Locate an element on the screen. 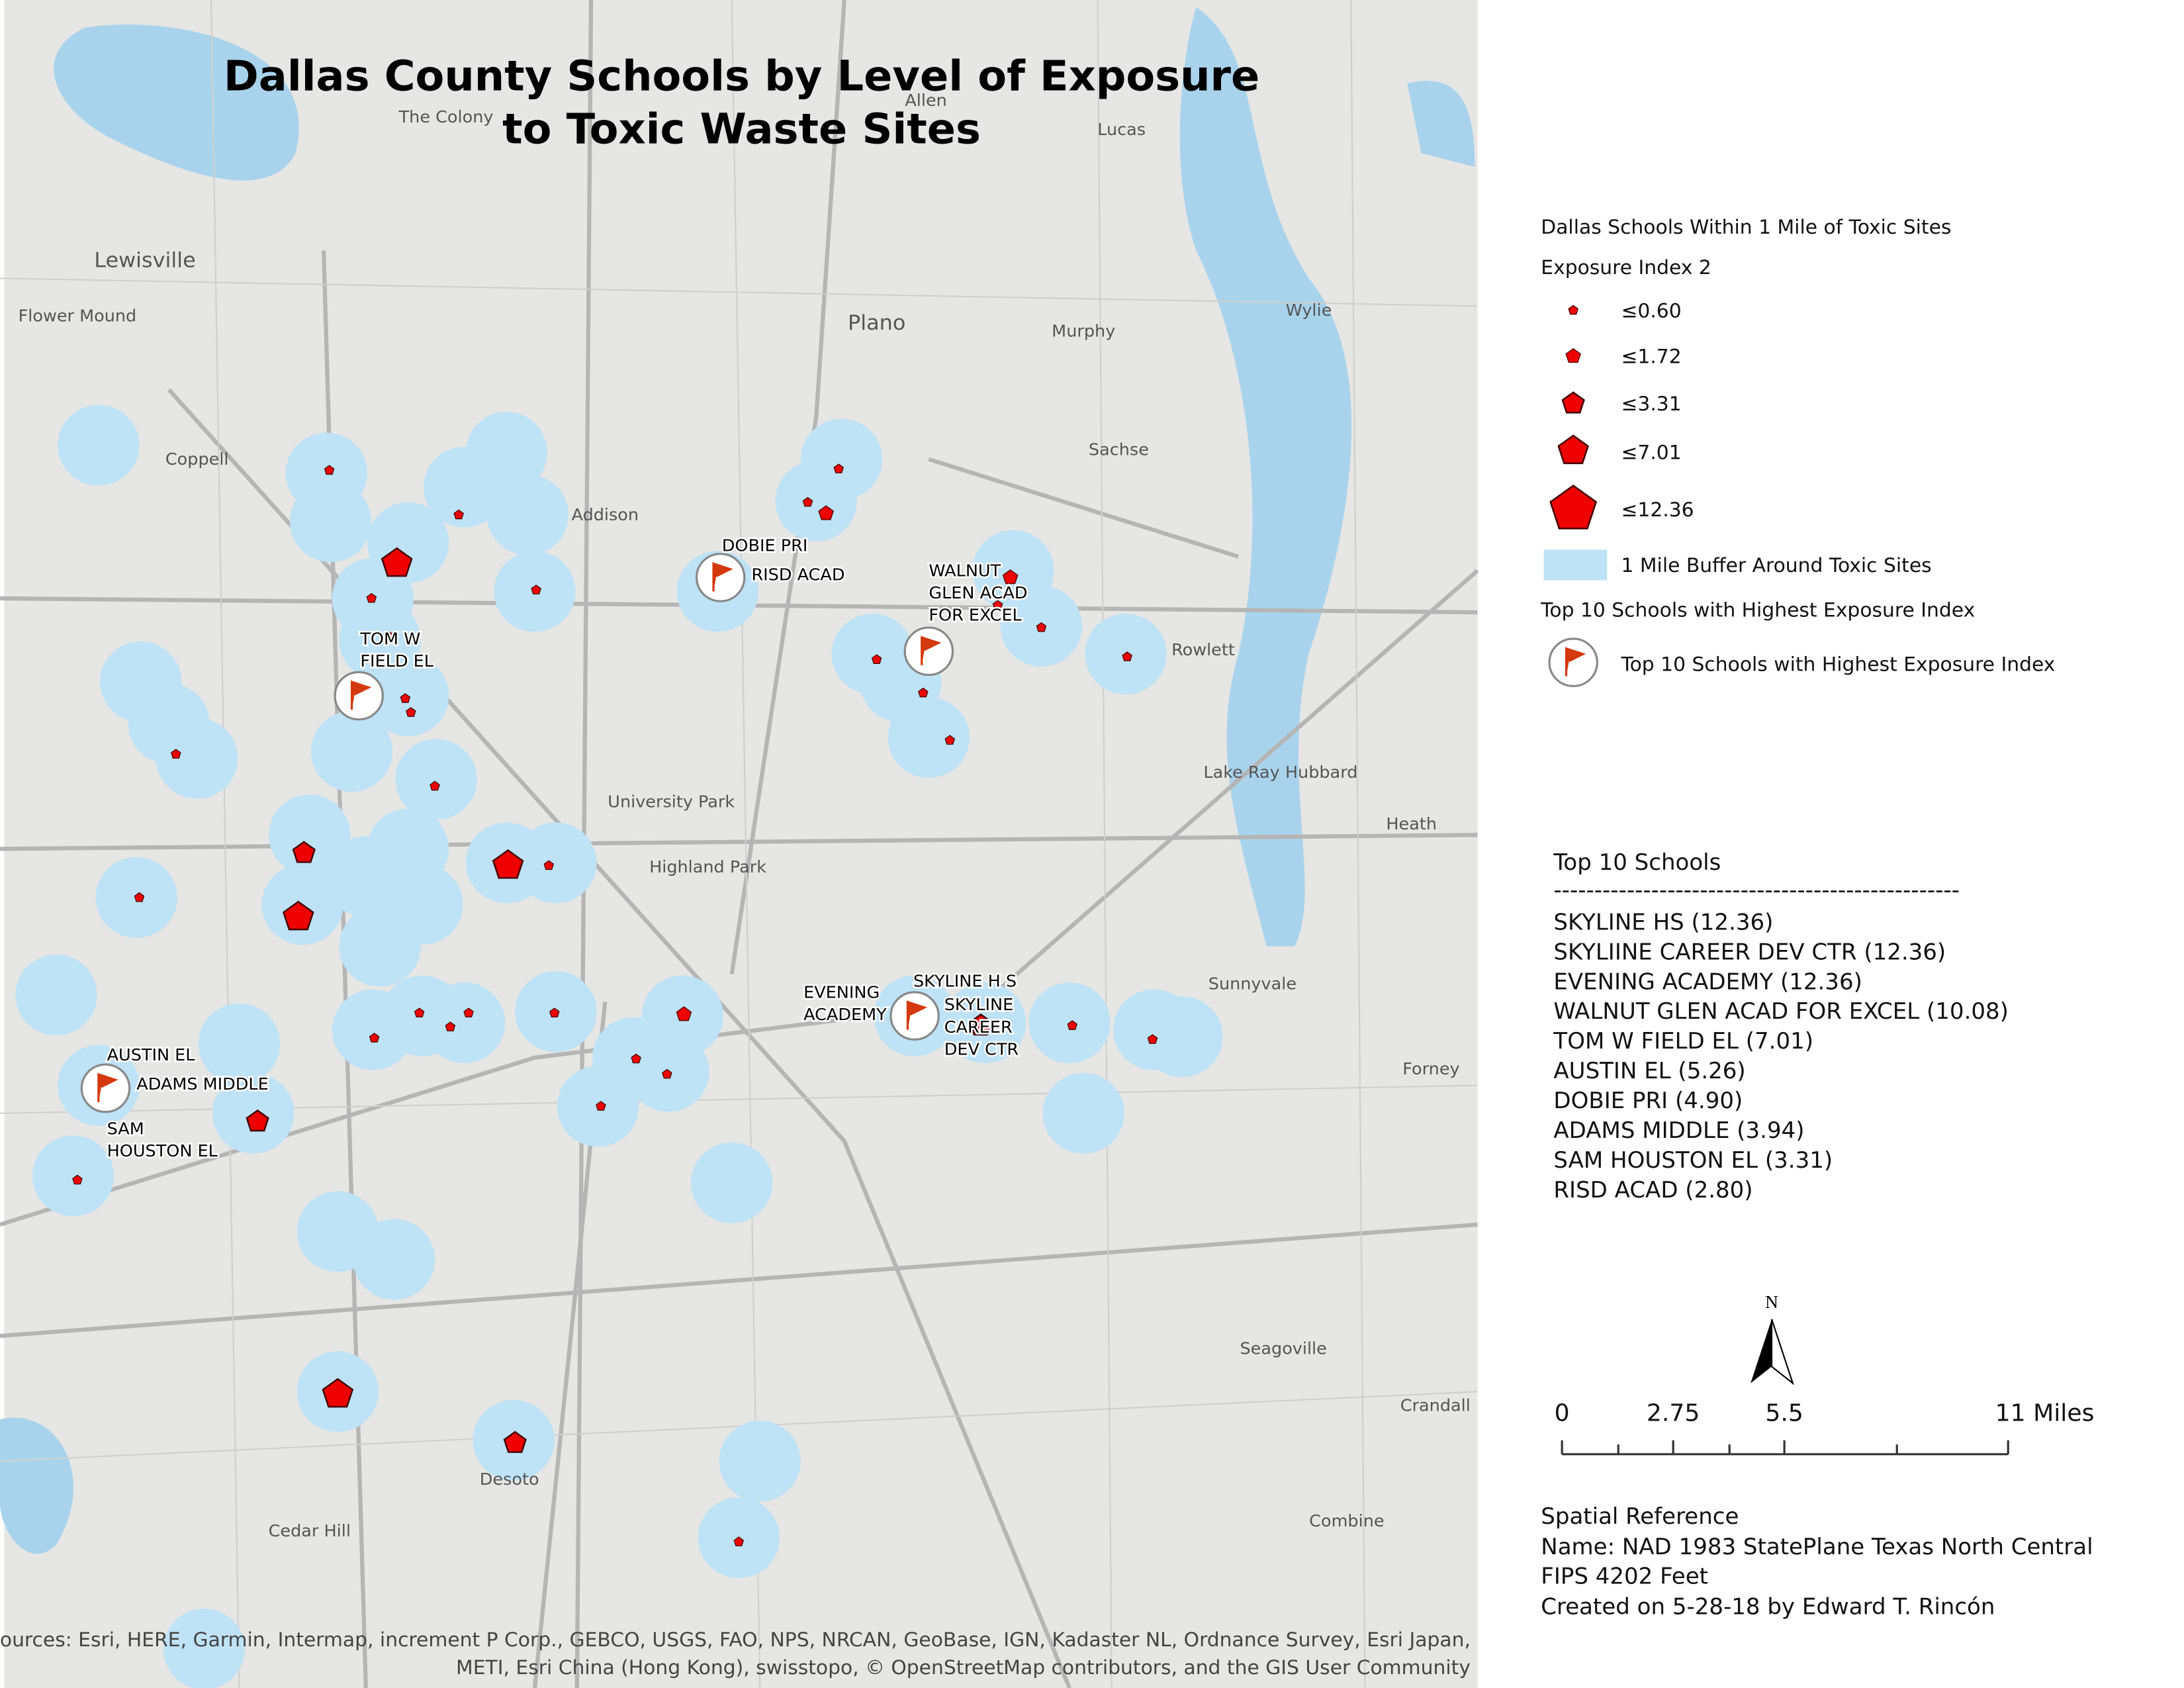 The image size is (2184, 1688). school-label: FIELD EL is located at coordinates (397, 661).